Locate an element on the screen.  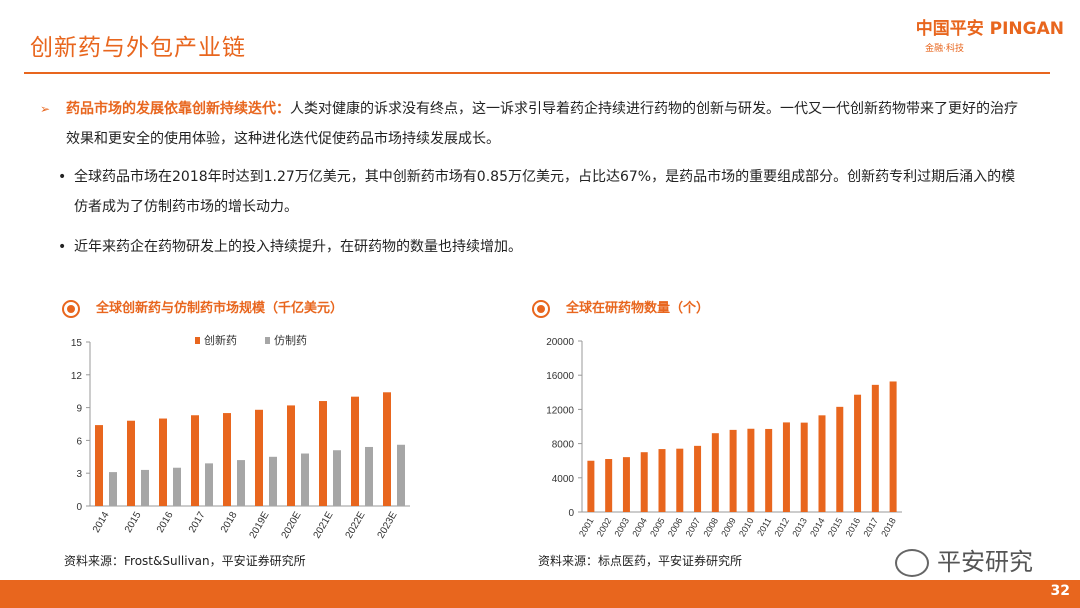
intro-lead: 药品市场的发展依靠创新持续迭代： is located at coordinates (178, 109).